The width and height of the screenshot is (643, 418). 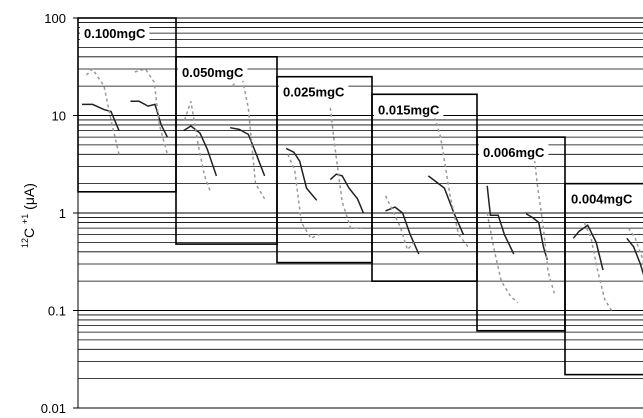 I want to click on sample-box: 0.050mgC, so click(x=226, y=150).